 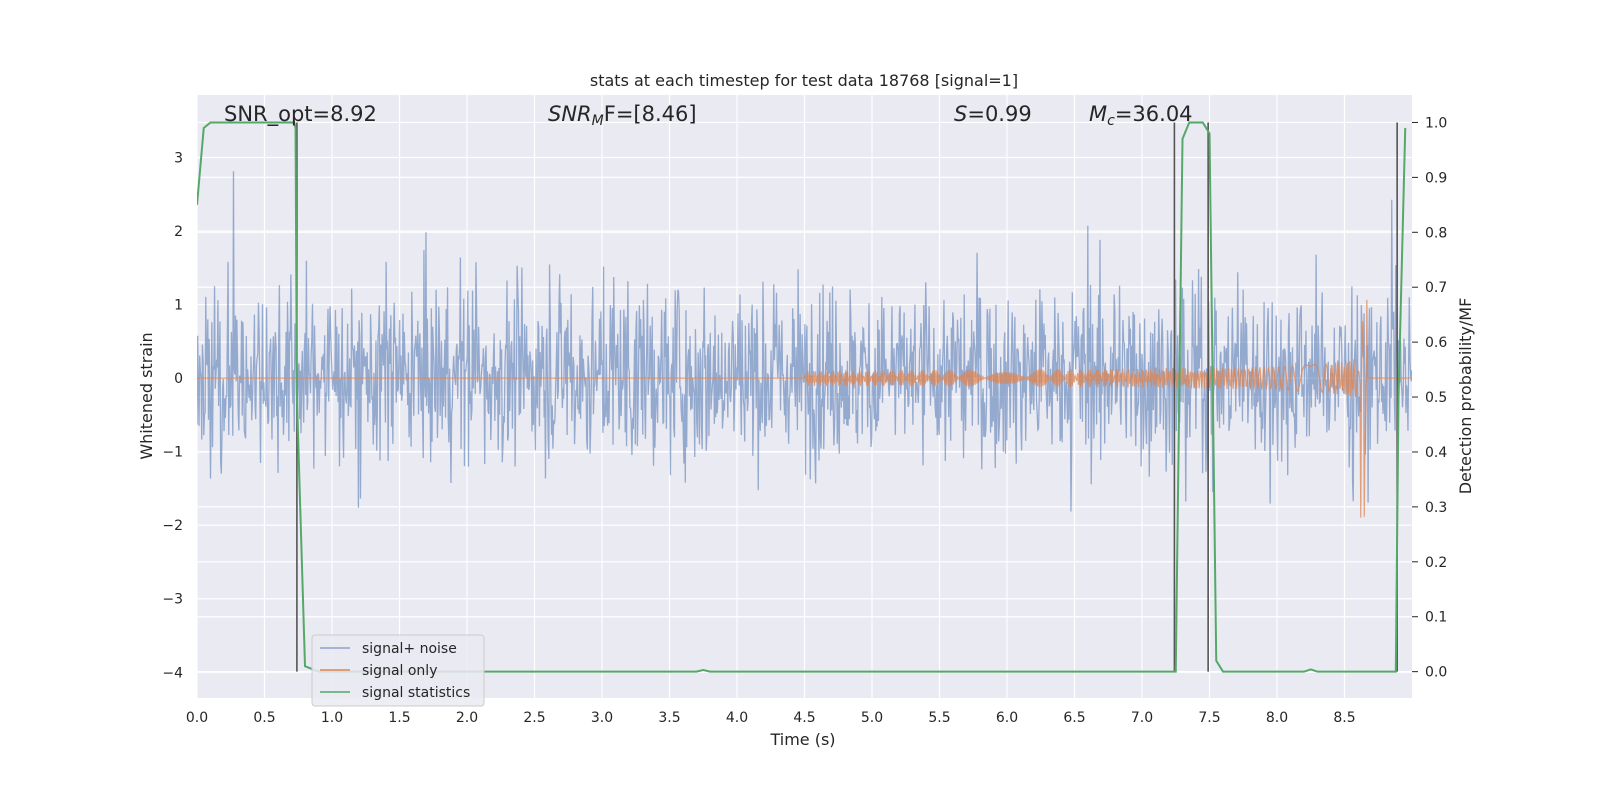 I want to click on annotation-snr-opt: SNR_opt=8.92, so click(x=300, y=114).